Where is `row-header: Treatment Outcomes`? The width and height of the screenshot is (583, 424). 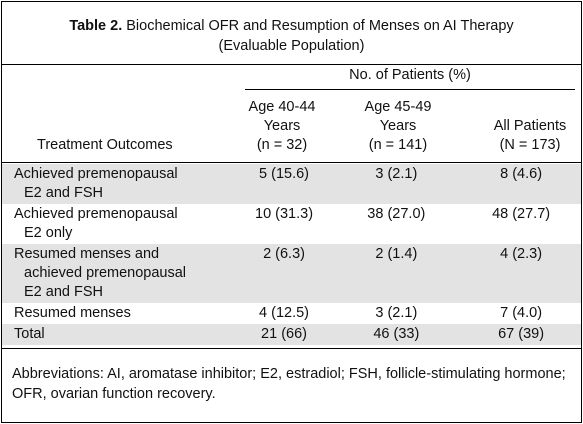
row-header: Treatment Outcomes is located at coordinates (105, 145).